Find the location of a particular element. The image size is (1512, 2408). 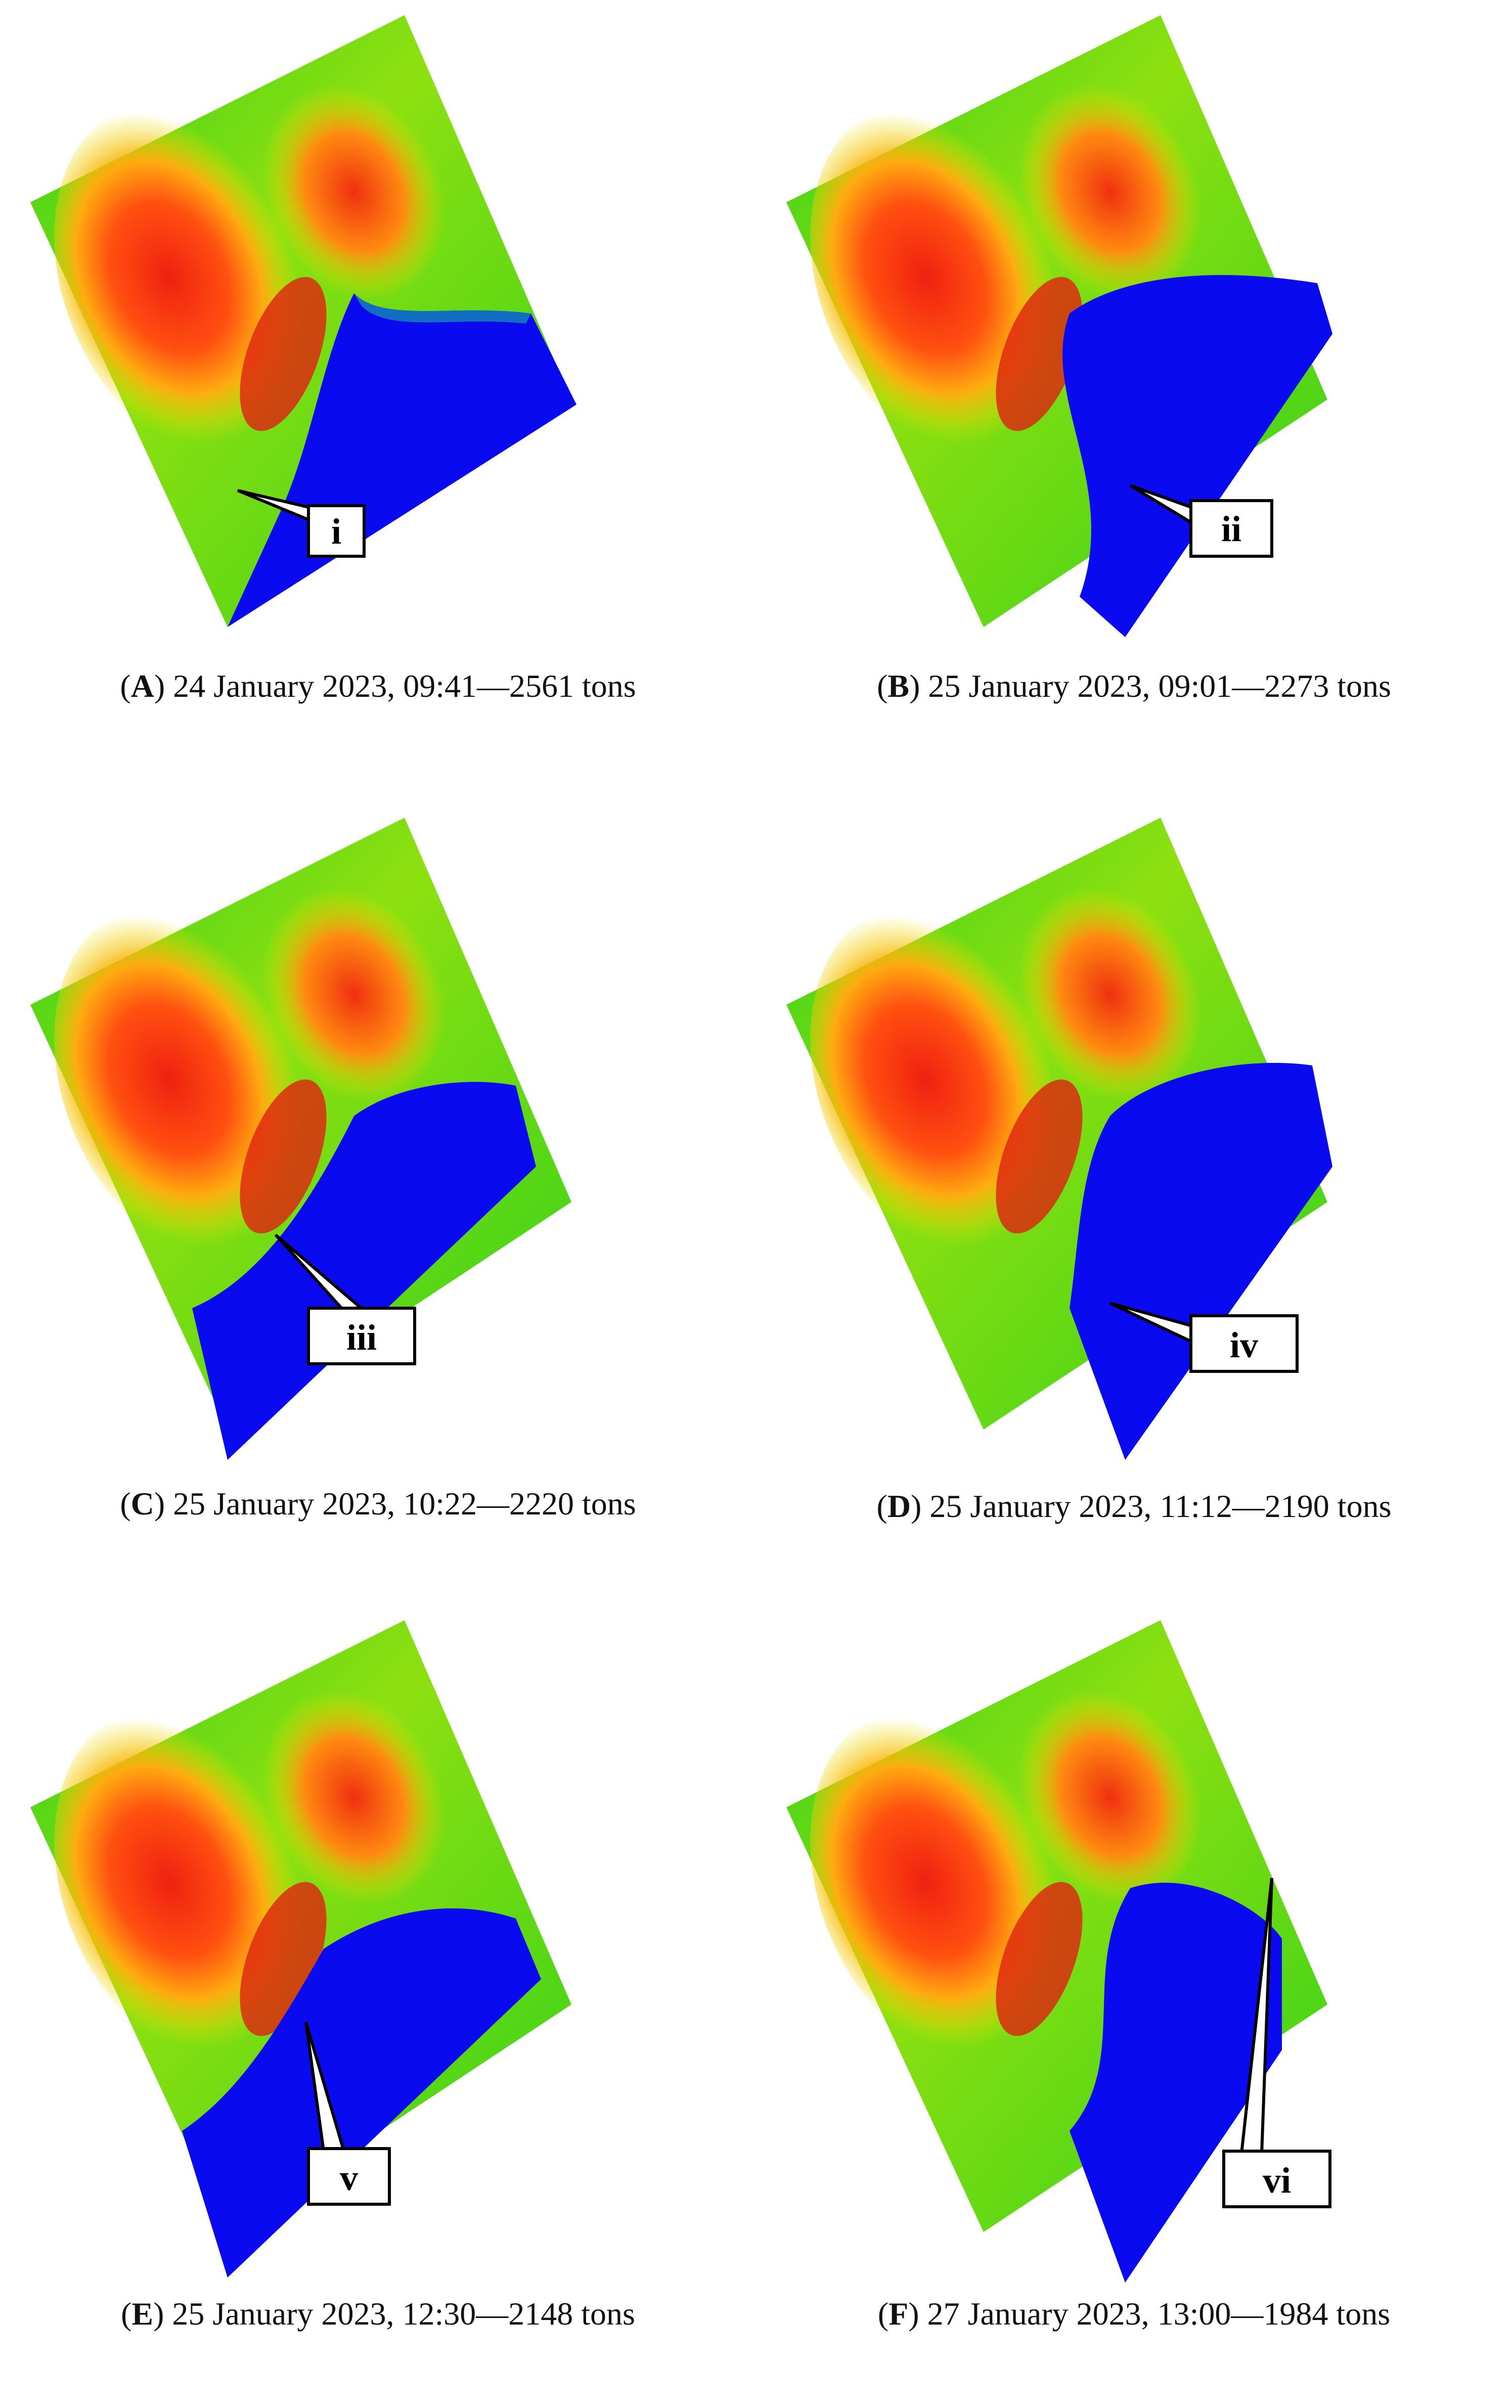

caption-a: (A) 24 January 2023, 09:41—2561 tons is located at coordinates (378, 686).